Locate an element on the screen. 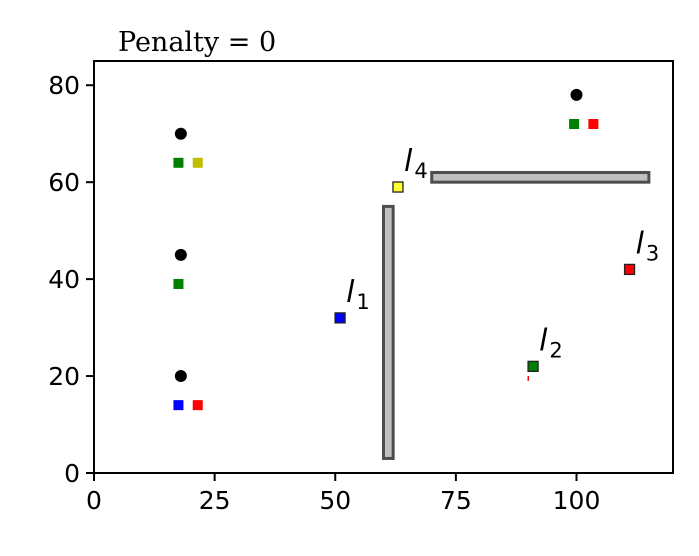 Image resolution: width=699 pixels, height=556 pixels. x-tick-label: 100 is located at coordinates (577, 500).